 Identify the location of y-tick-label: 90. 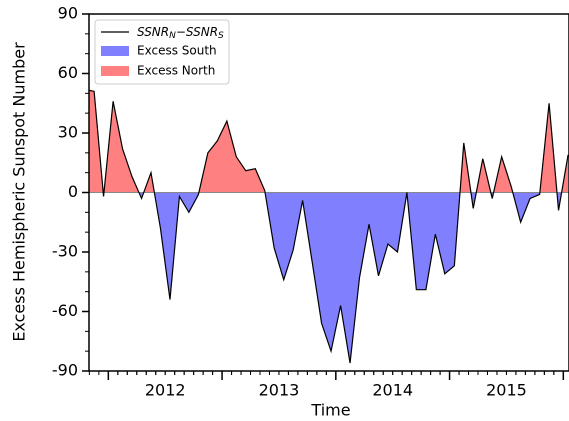
(68, 13).